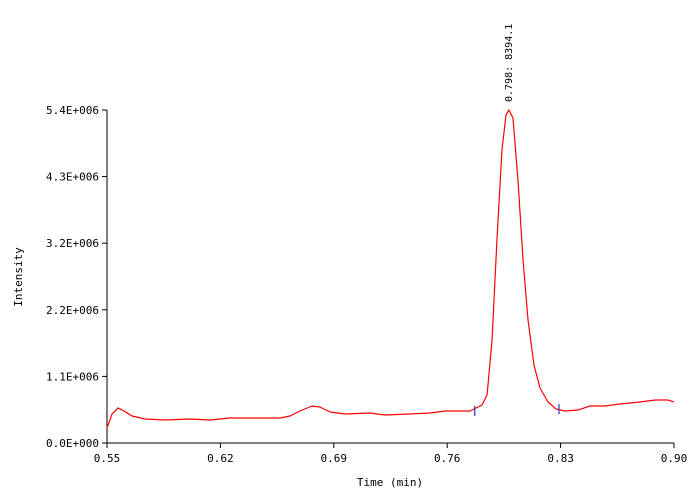 This screenshot has width=700, height=500. What do you see at coordinates (18, 277) in the screenshot?
I see `y-axis-label: Intensity` at bounding box center [18, 277].